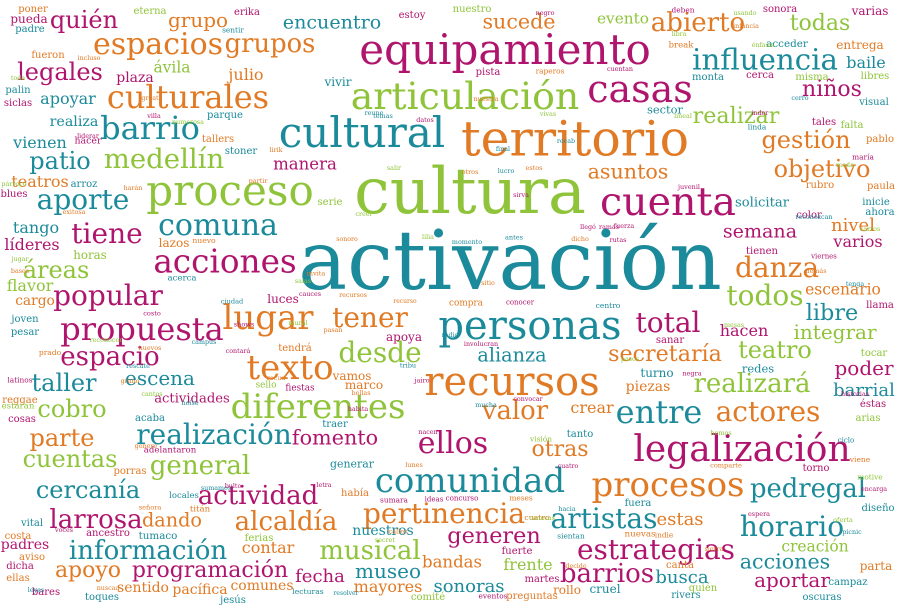 This screenshot has width=906, height=608. Describe the element at coordinates (355, 493) in the screenshot. I see `cloud-word: había` at that location.